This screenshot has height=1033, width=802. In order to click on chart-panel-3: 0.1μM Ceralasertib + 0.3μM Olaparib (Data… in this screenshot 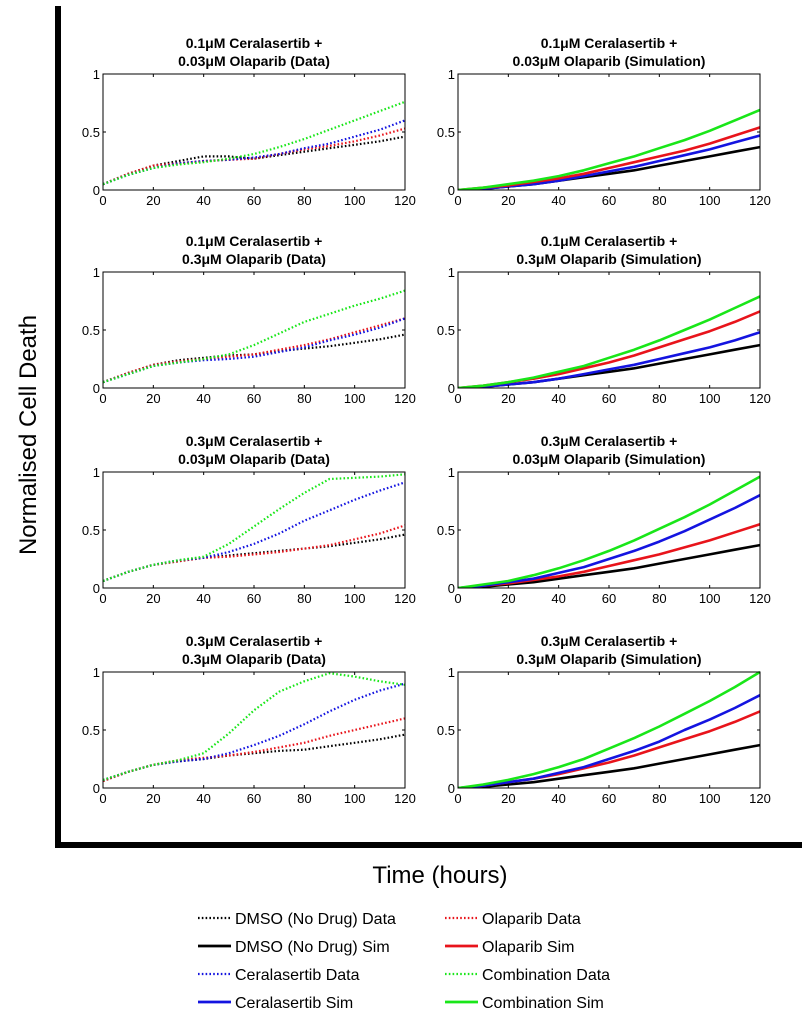, I will do `click(249, 319)`.